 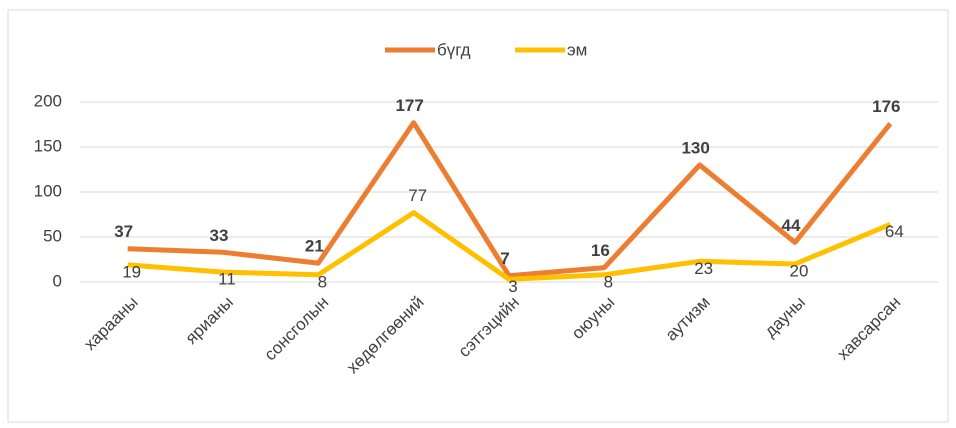 What do you see at coordinates (695, 147) in the screenshot?
I see `data-label: 130` at bounding box center [695, 147].